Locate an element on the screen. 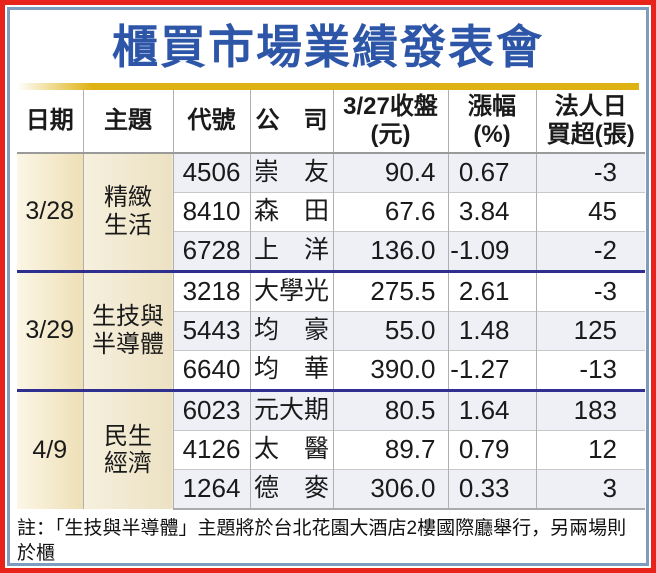 This screenshot has width=656, height=573. close-cell: 67.6 is located at coordinates (390, 211).